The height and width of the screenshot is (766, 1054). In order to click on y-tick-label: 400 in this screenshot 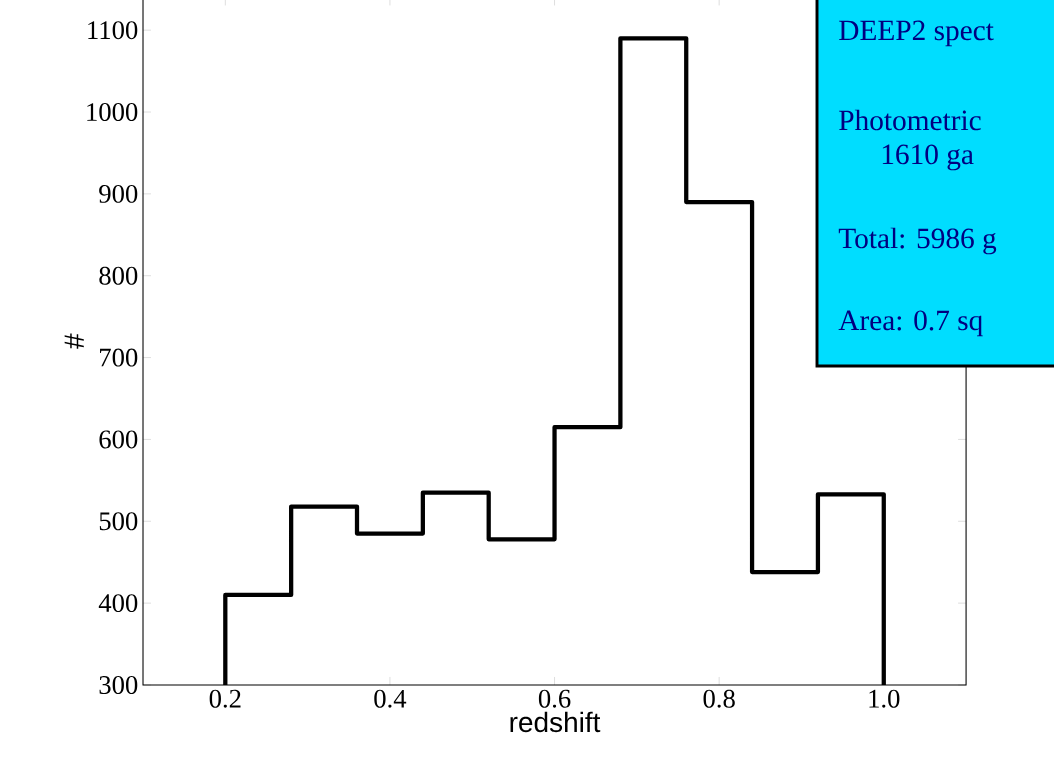, I will do `click(118, 603)`.